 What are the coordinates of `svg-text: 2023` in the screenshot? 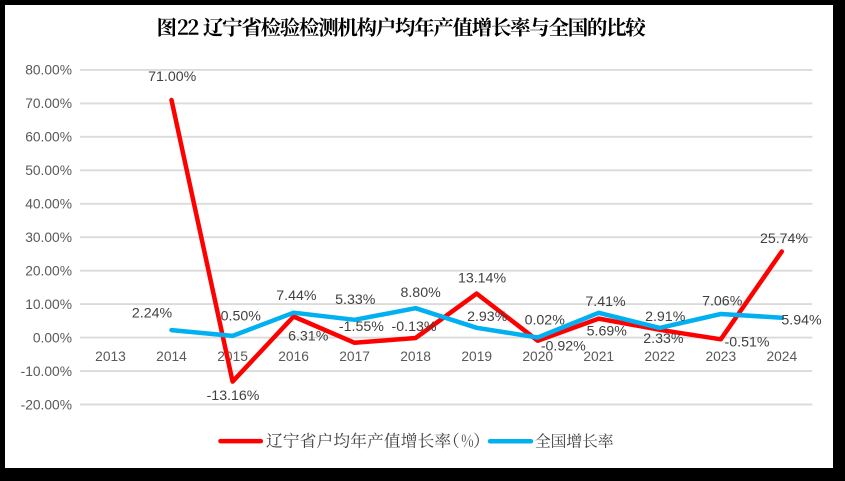 It's located at (720, 356).